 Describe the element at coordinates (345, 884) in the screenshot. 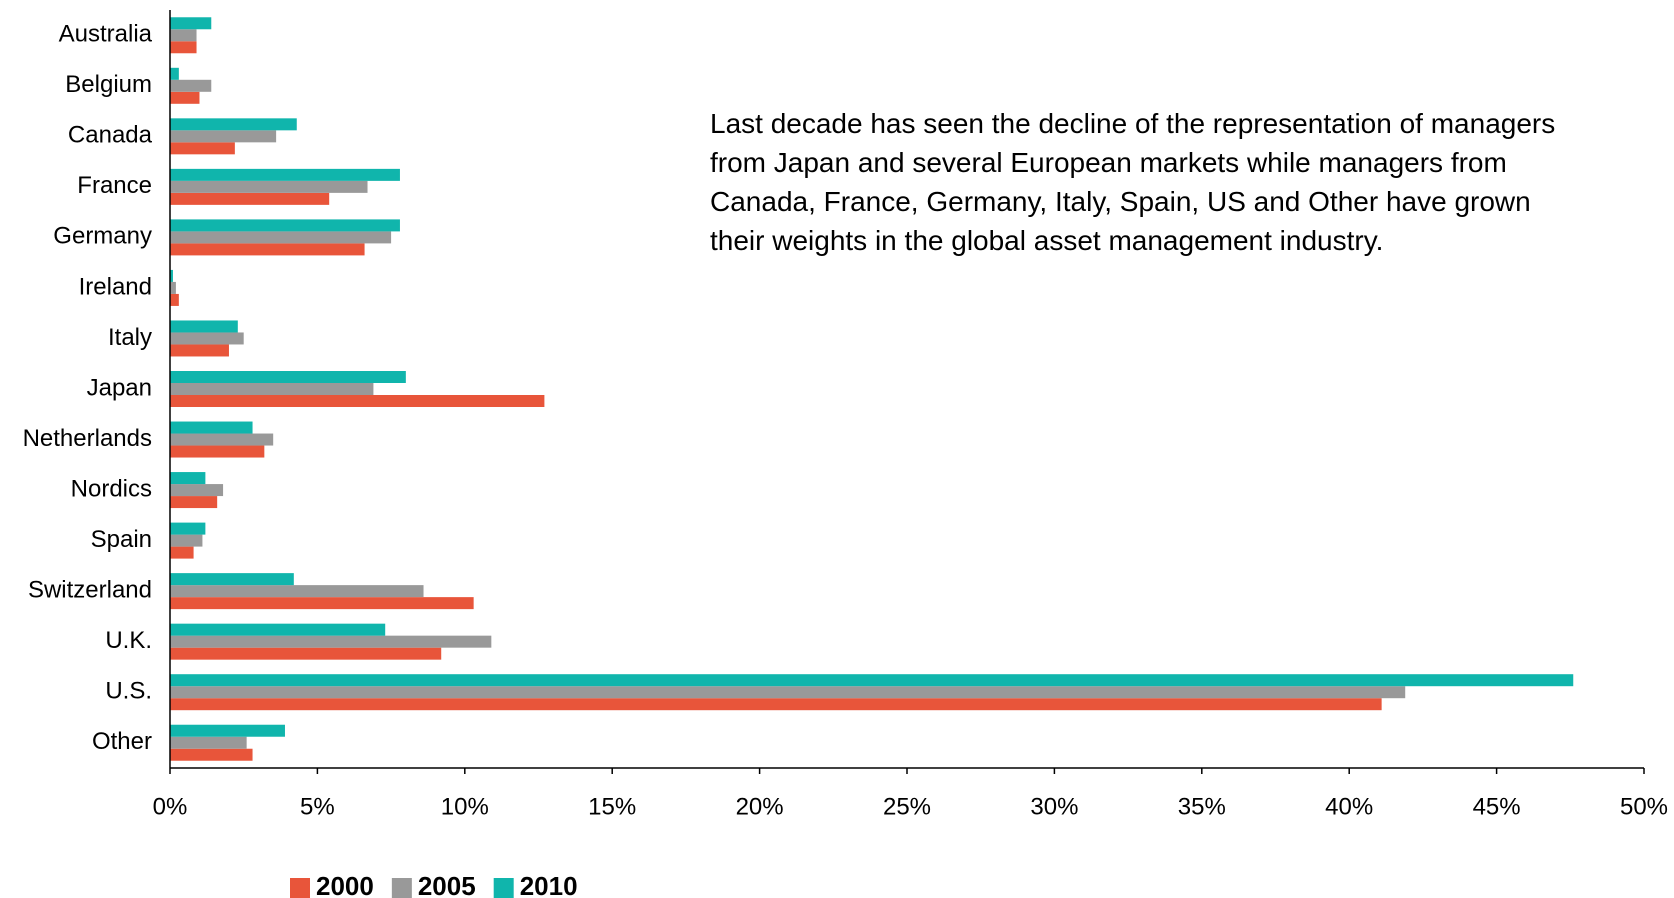

I see `legend-label: 2000` at that location.